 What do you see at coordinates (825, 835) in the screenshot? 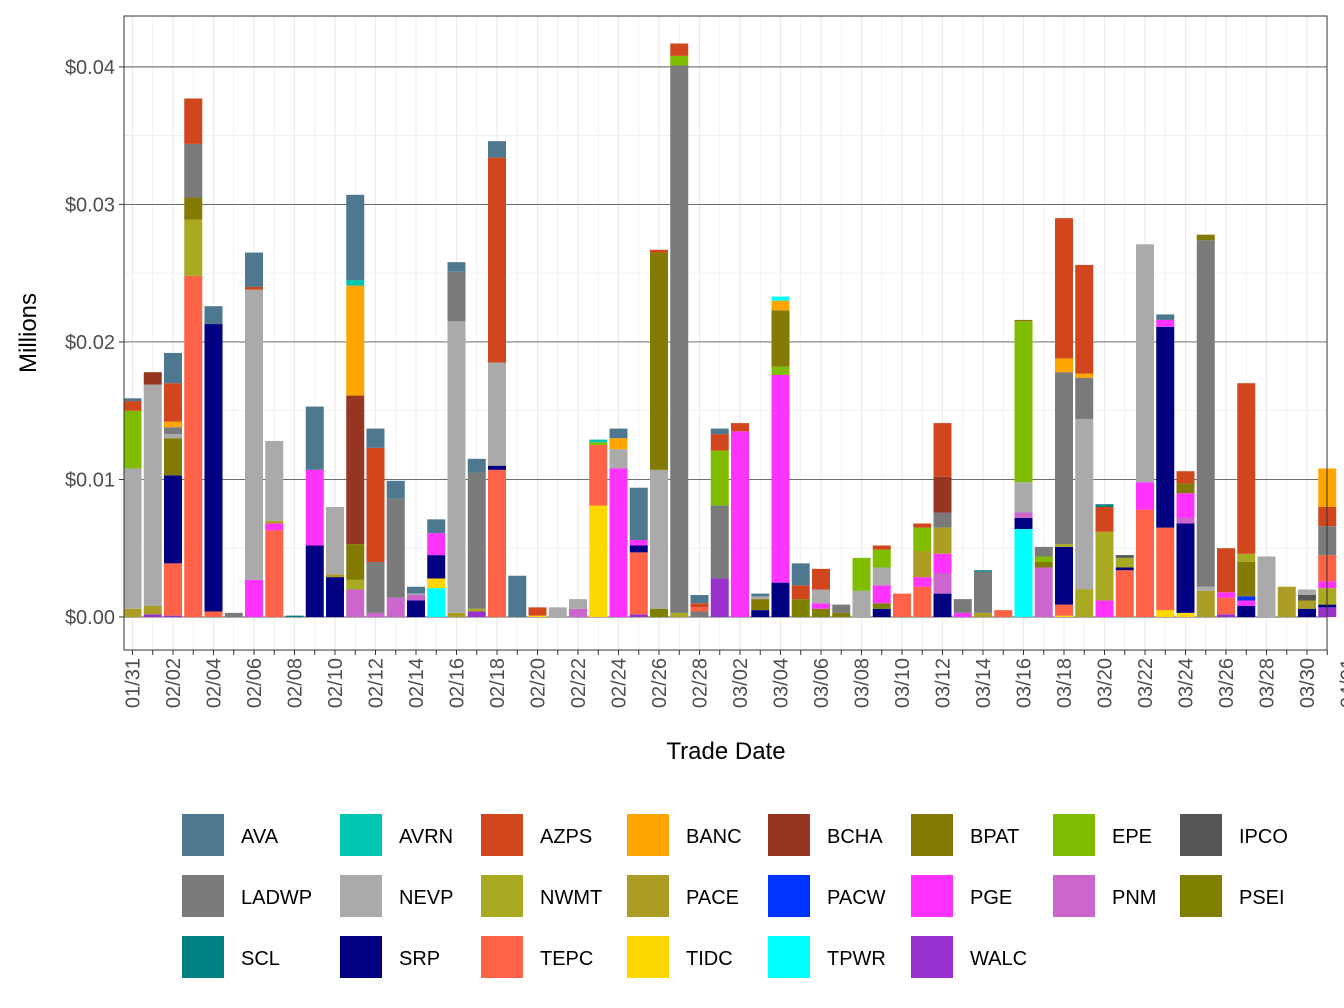
I see `legend-item-bcha: BCHA` at bounding box center [825, 835].